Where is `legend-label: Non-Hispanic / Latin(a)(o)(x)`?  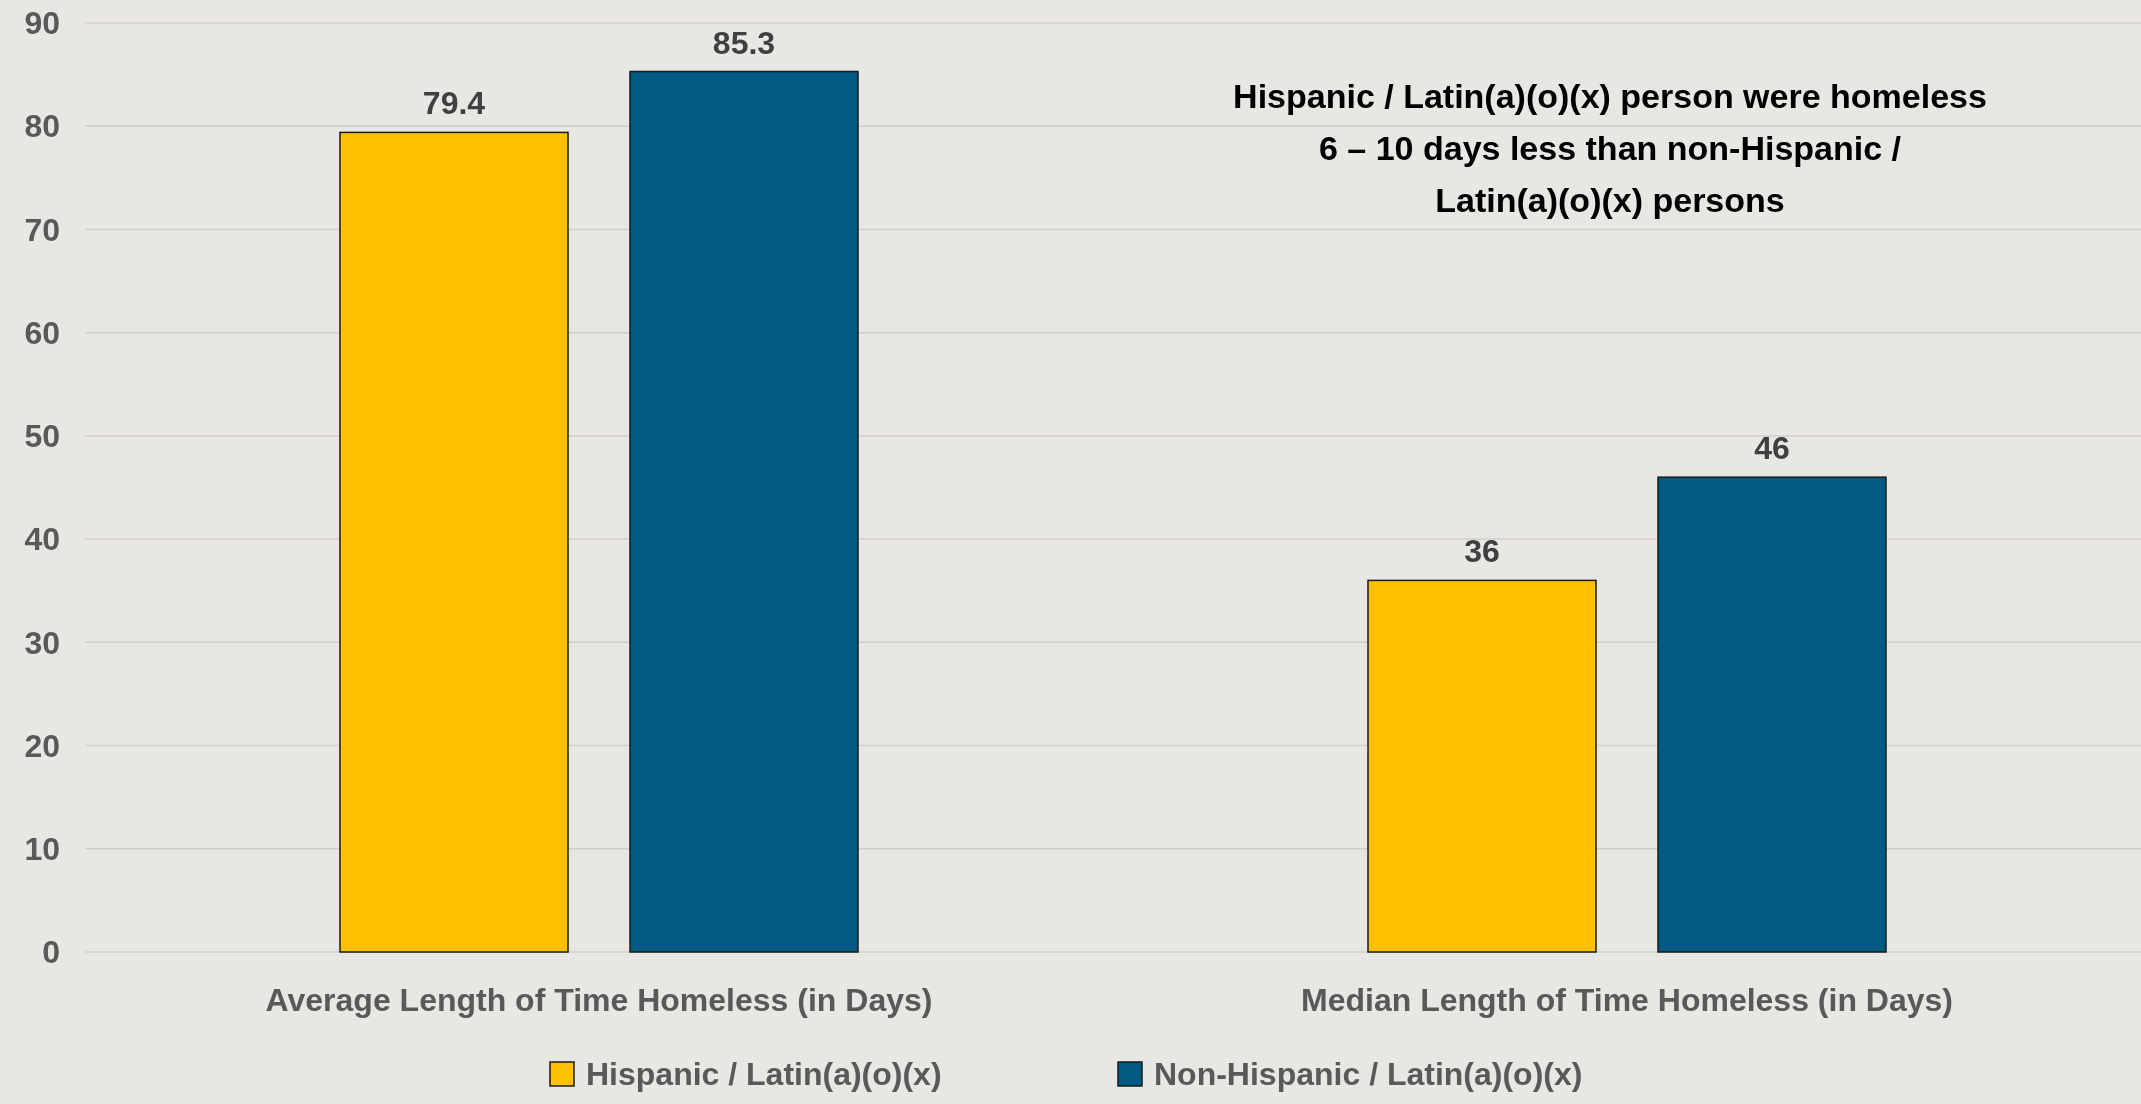 legend-label: Non-Hispanic / Latin(a)(o)(x) is located at coordinates (1368, 1074).